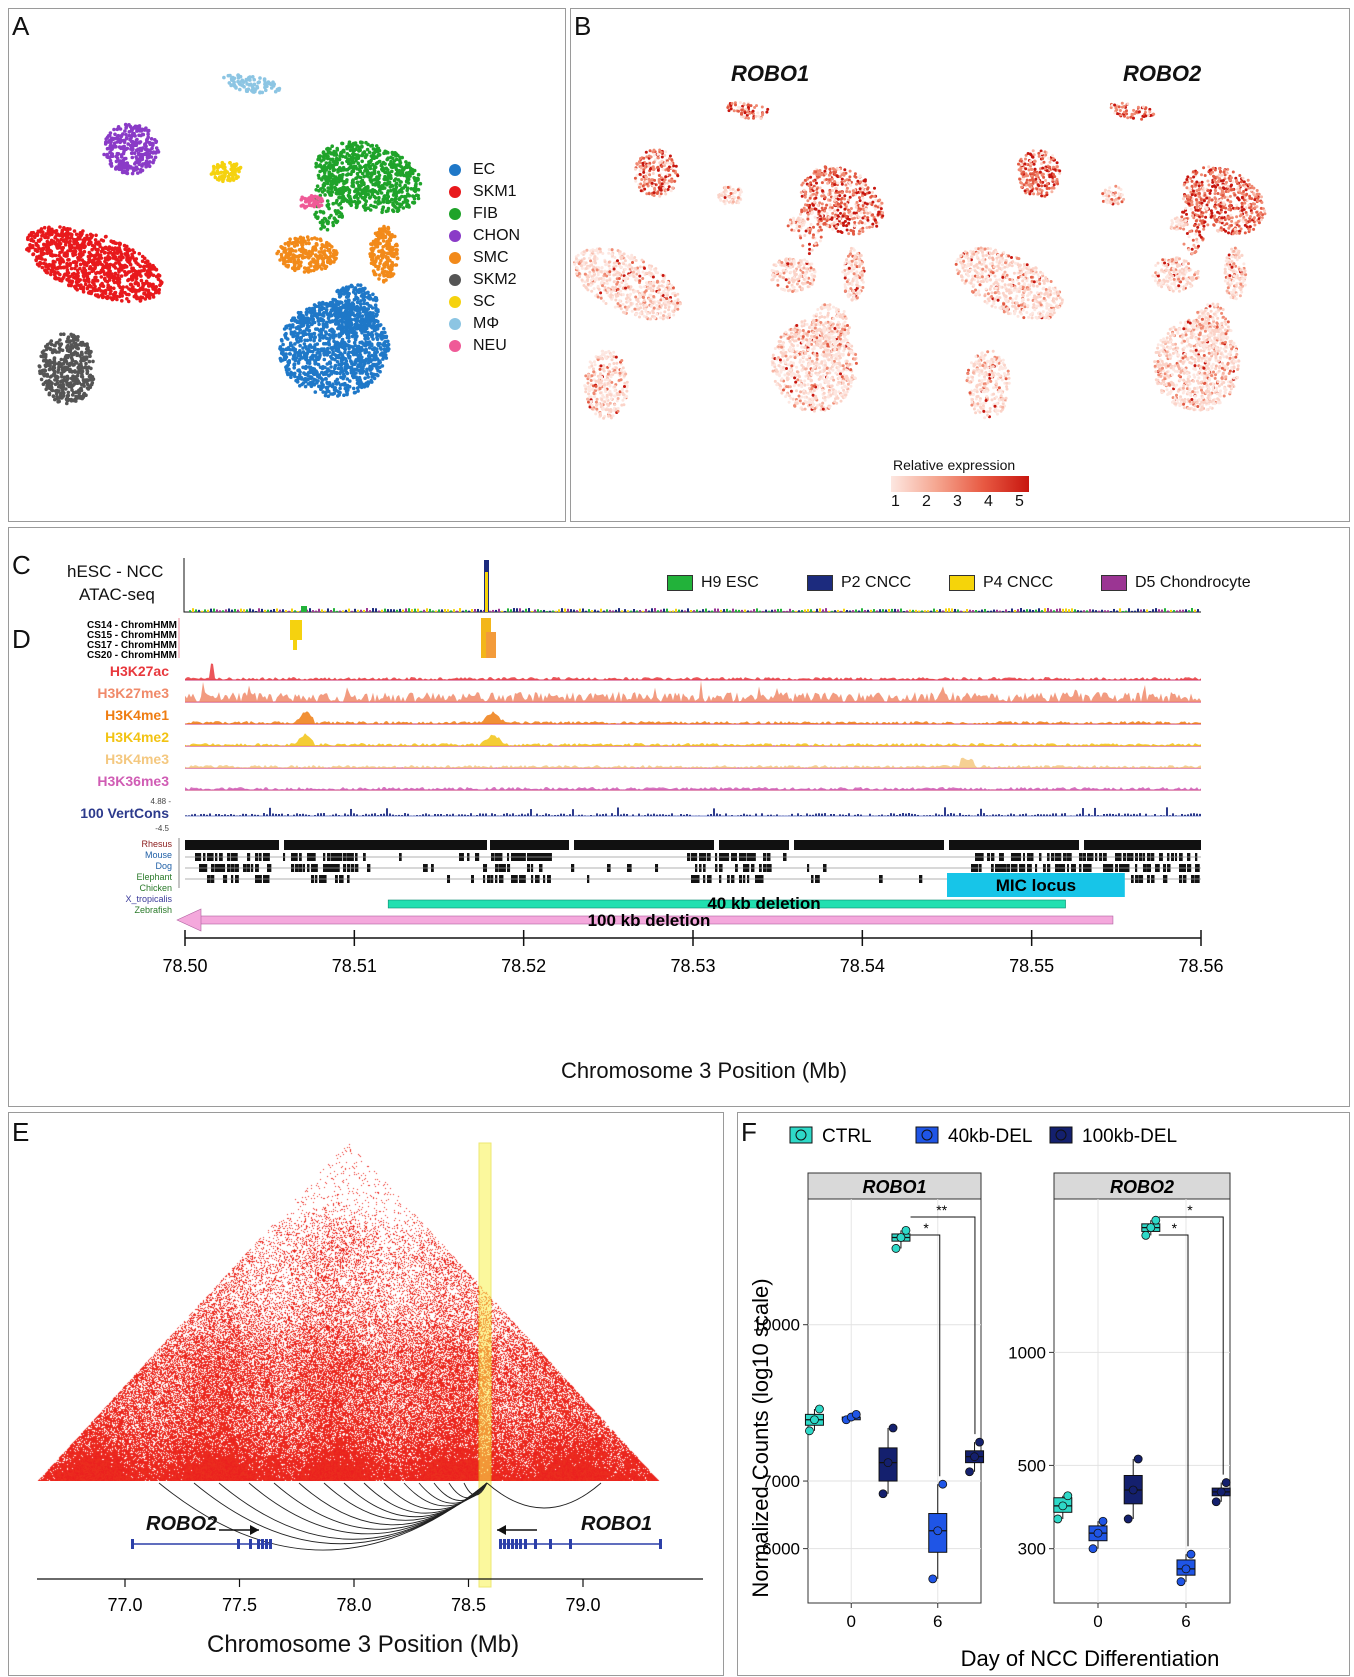 The height and width of the screenshot is (1677, 1354). Describe the element at coordinates (490, 345) in the screenshot. I see `legend-label: NEU` at that location.